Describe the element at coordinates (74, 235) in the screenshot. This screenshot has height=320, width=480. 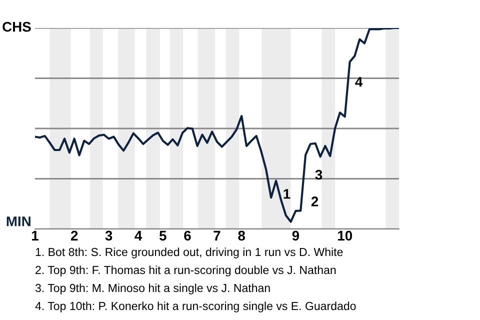
I see `x-tick-label: 2` at that location.